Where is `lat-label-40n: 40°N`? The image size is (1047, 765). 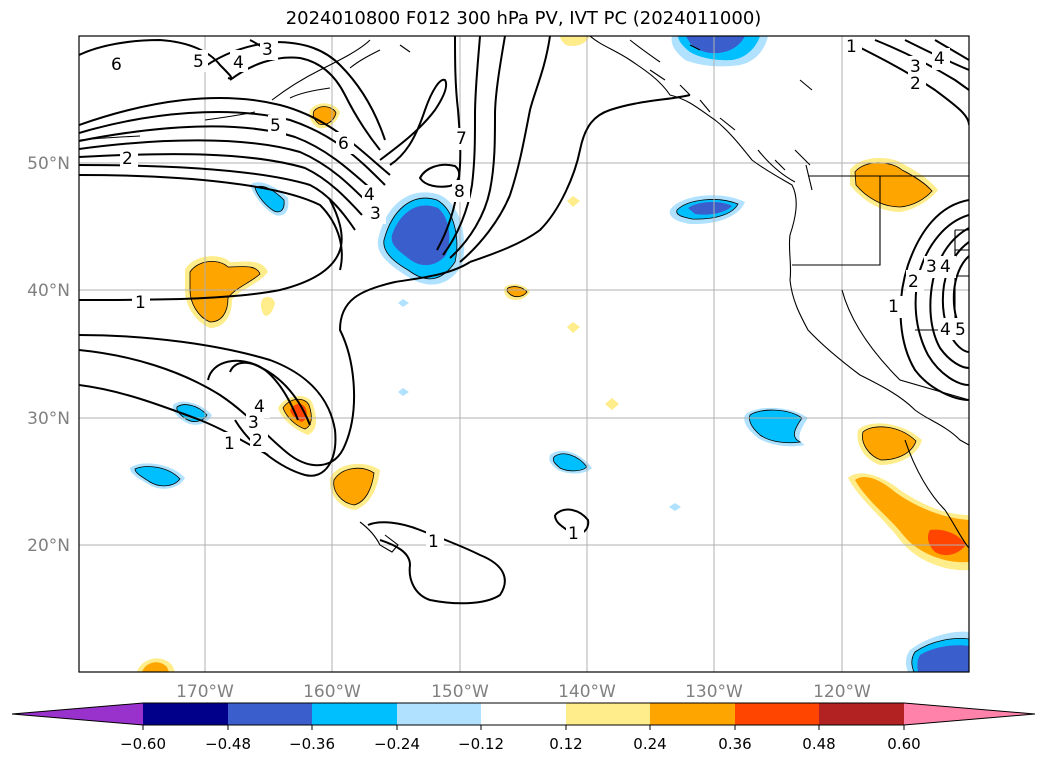 lat-label-40n: 40°N is located at coordinates (48, 291).